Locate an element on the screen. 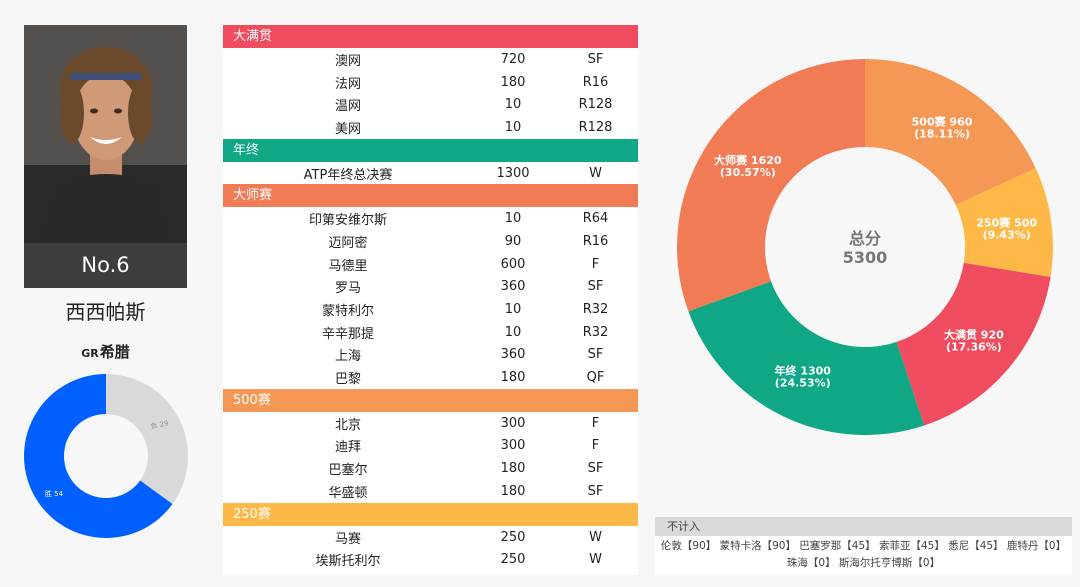 Image resolution: width=1080 pixels, height=587 pixels. tournament-points: 90 is located at coordinates (513, 241).